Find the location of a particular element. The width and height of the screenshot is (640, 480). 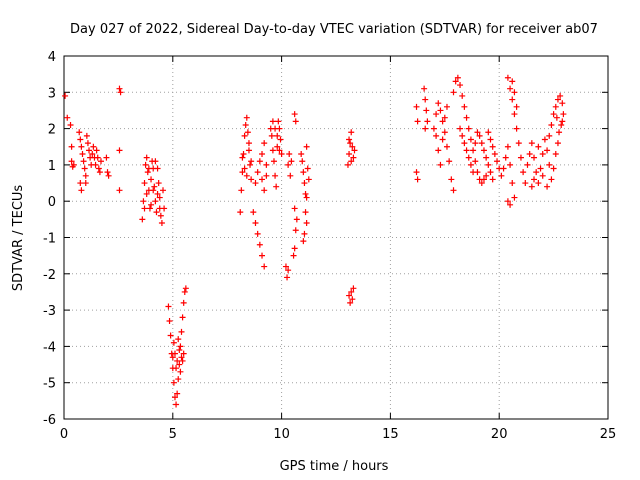

y-tick-label: -2 is located at coordinates (49, 275).